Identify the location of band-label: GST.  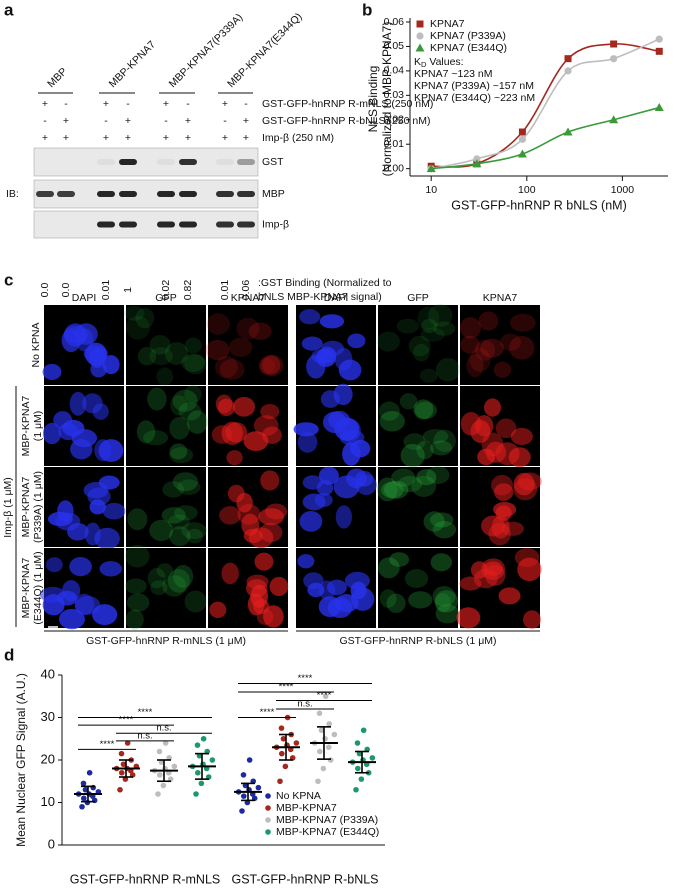
(273, 162).